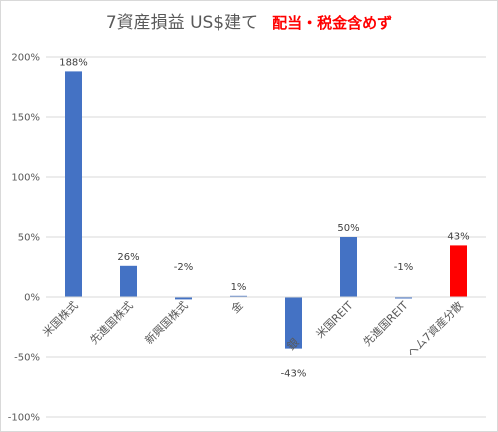  What do you see at coordinates (294, 374) in the screenshot?
I see `data-label: -43%` at bounding box center [294, 374].